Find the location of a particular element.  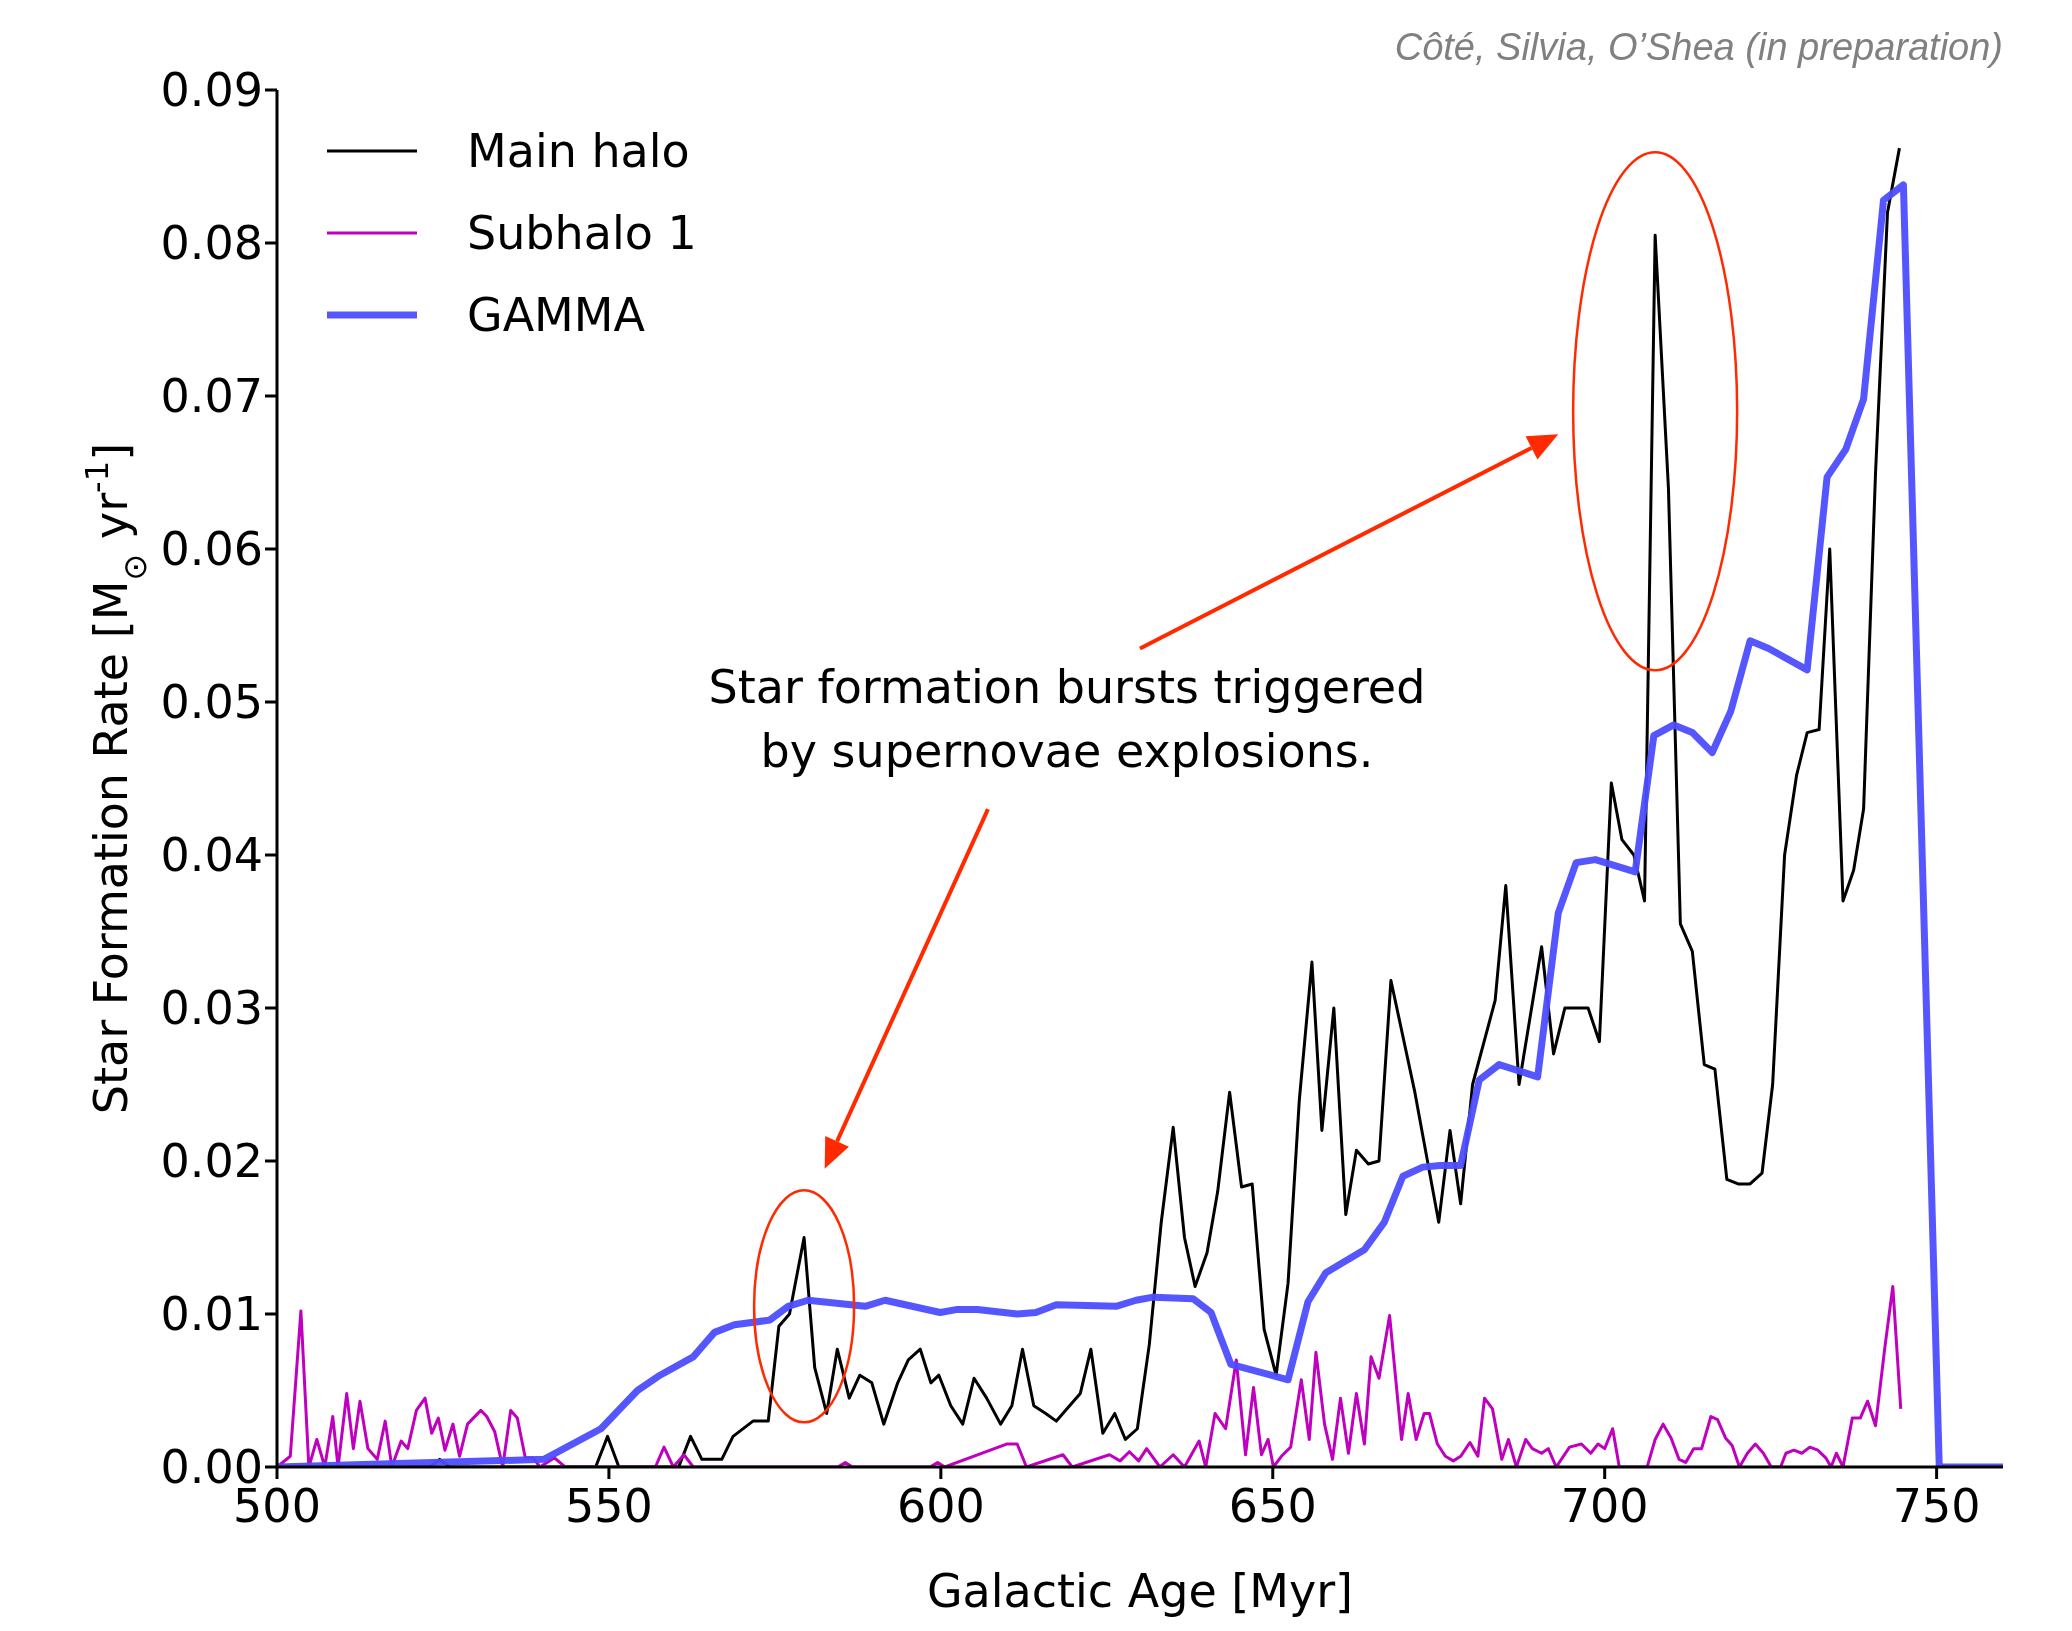

legend-label: Main halo is located at coordinates (578, 151).